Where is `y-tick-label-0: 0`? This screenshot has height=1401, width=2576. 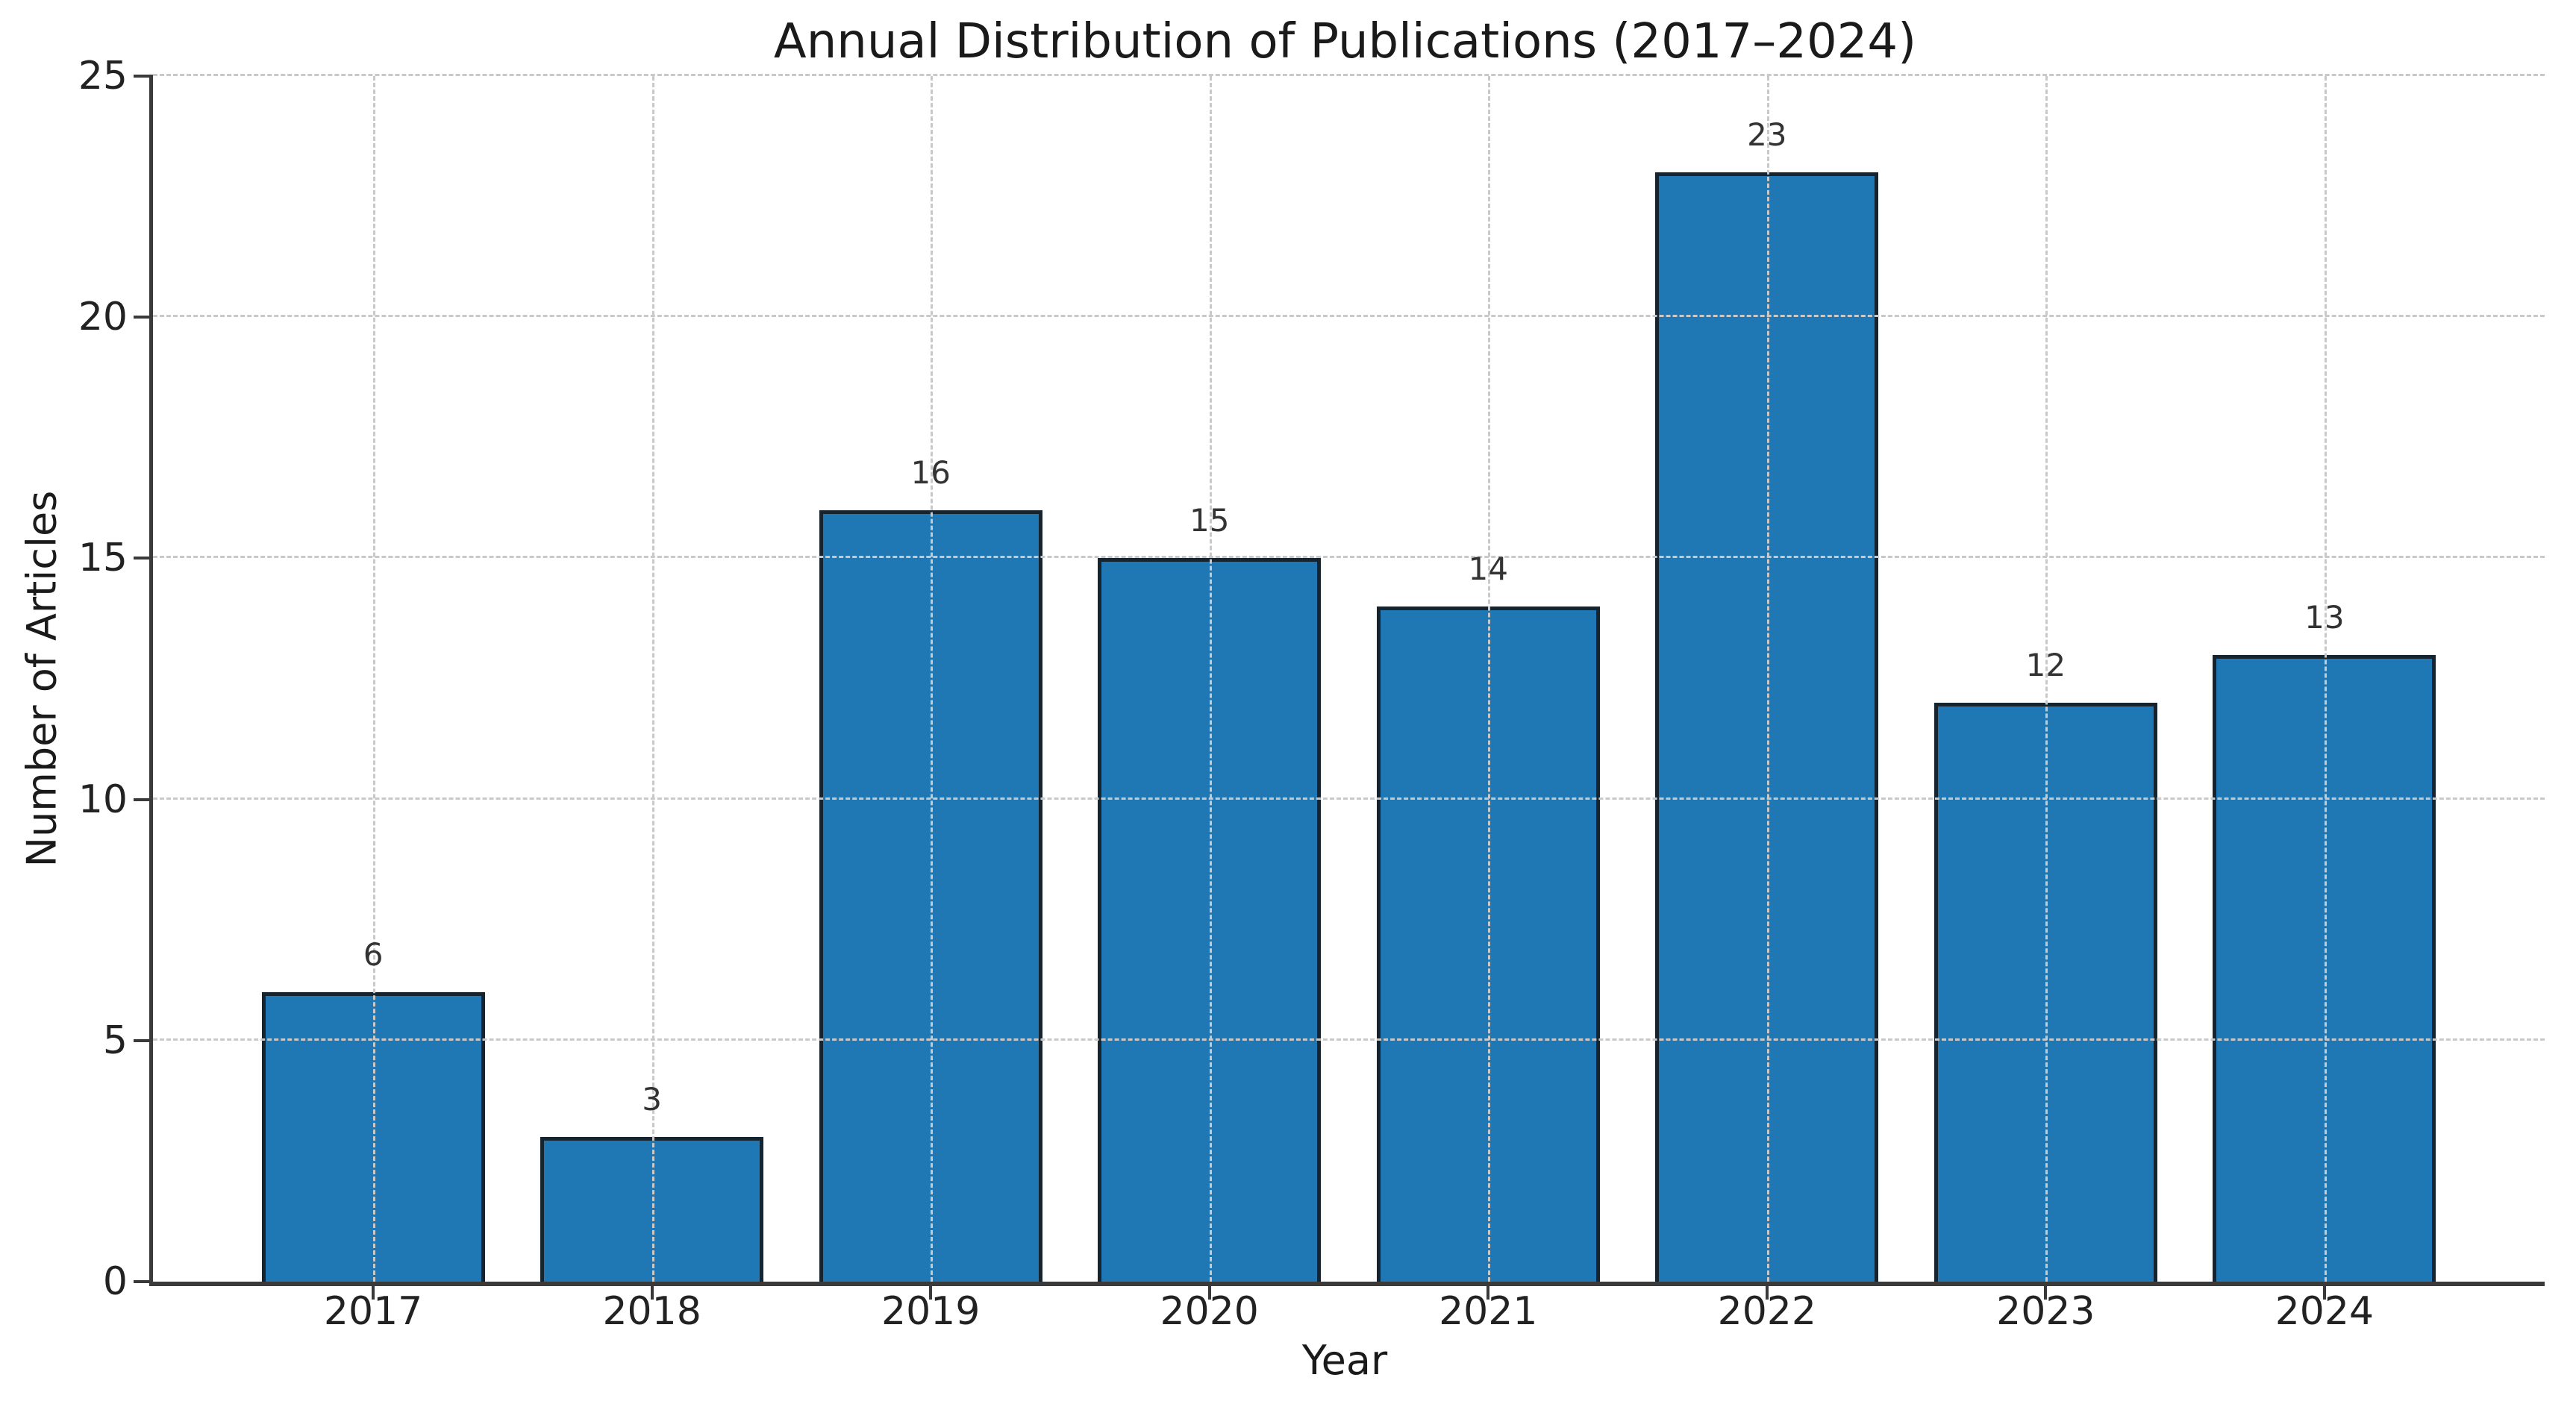 y-tick-label-0: 0 is located at coordinates (115, 1281).